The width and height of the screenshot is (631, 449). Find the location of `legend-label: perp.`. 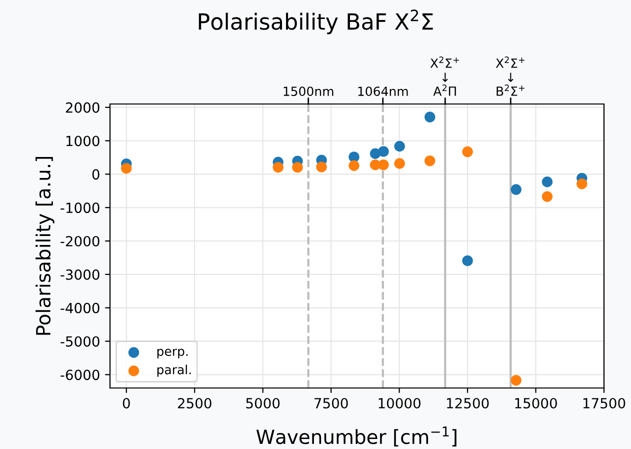

legend-label: perp. is located at coordinates (172, 353).